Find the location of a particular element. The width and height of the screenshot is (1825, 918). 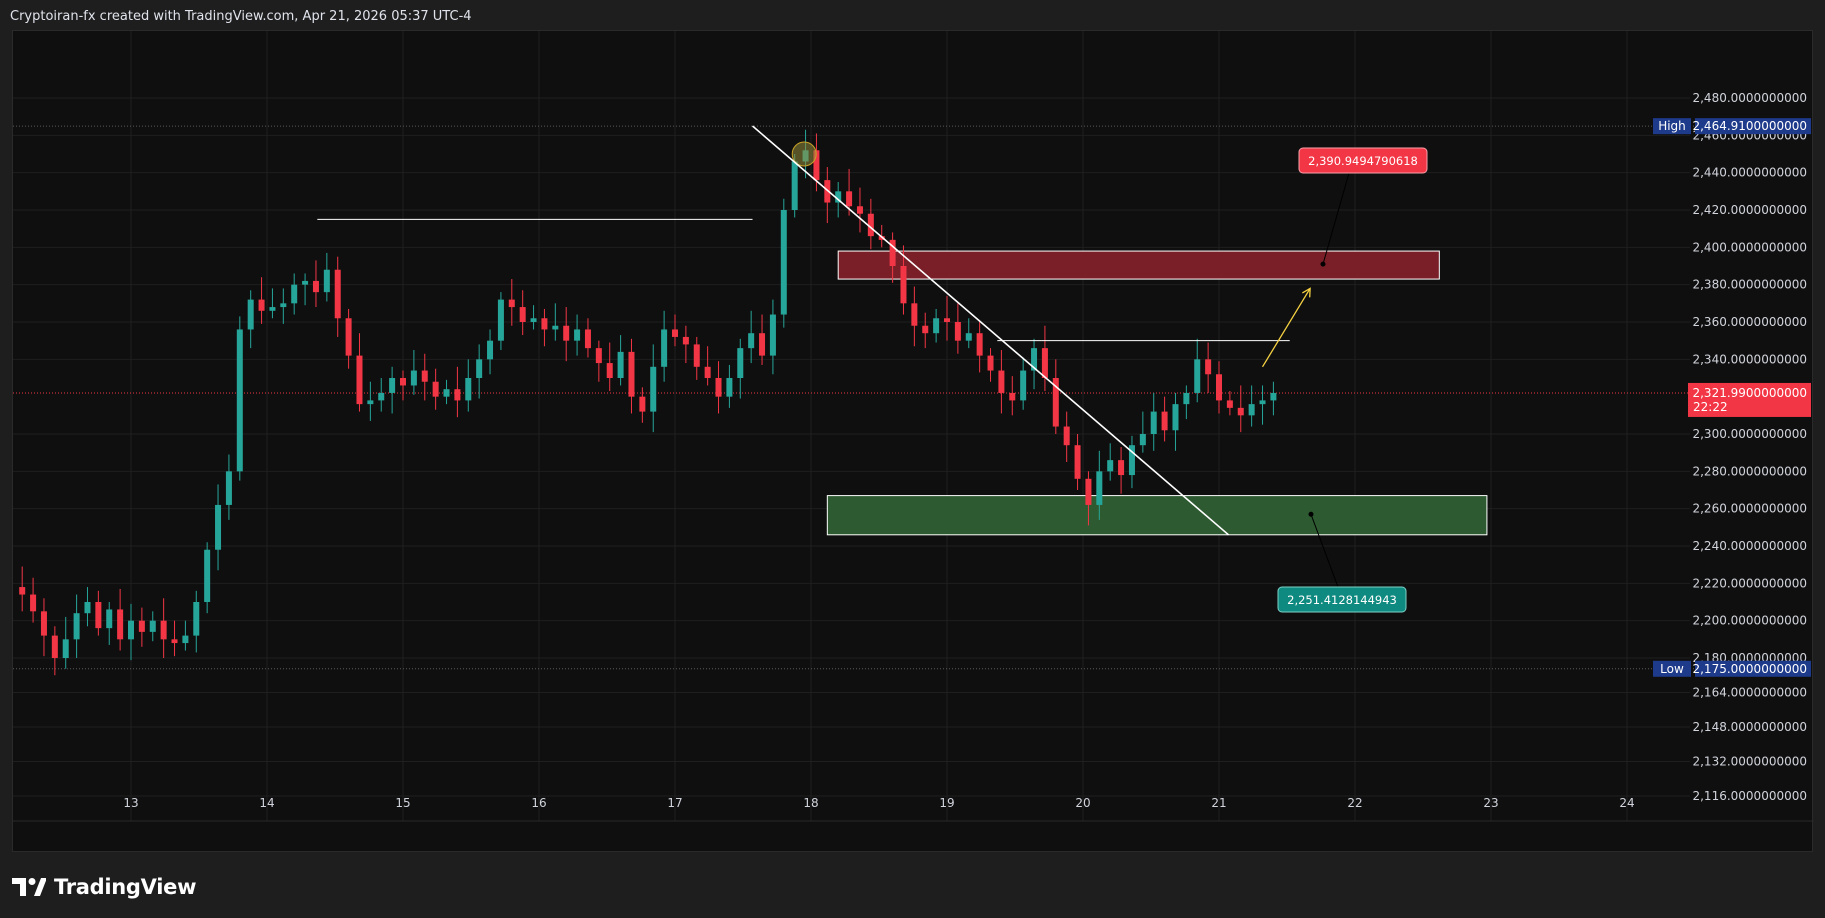

resistance-price-label is located at coordinates (1363, 160).